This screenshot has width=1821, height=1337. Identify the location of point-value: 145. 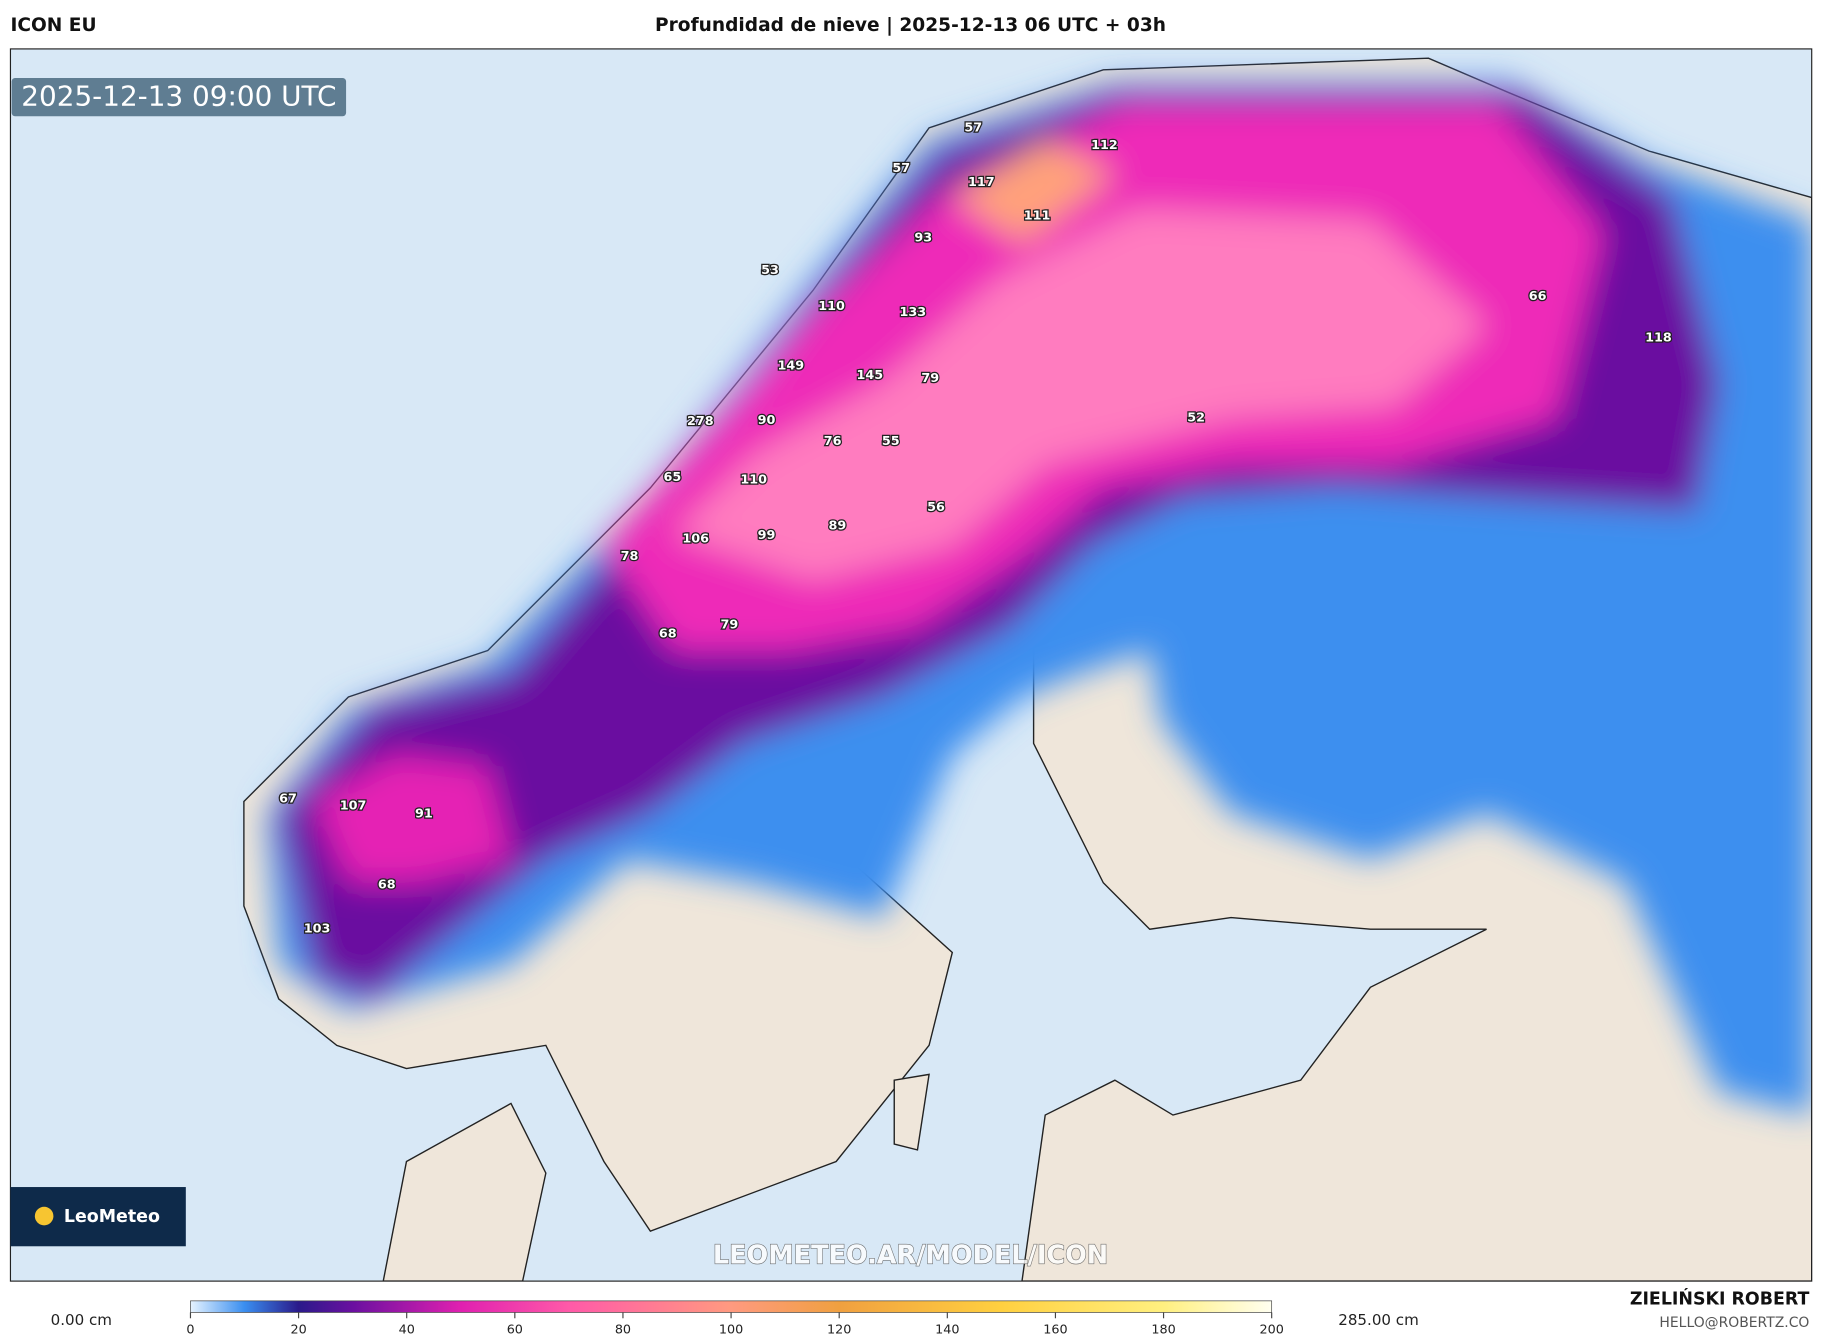
(870, 375).